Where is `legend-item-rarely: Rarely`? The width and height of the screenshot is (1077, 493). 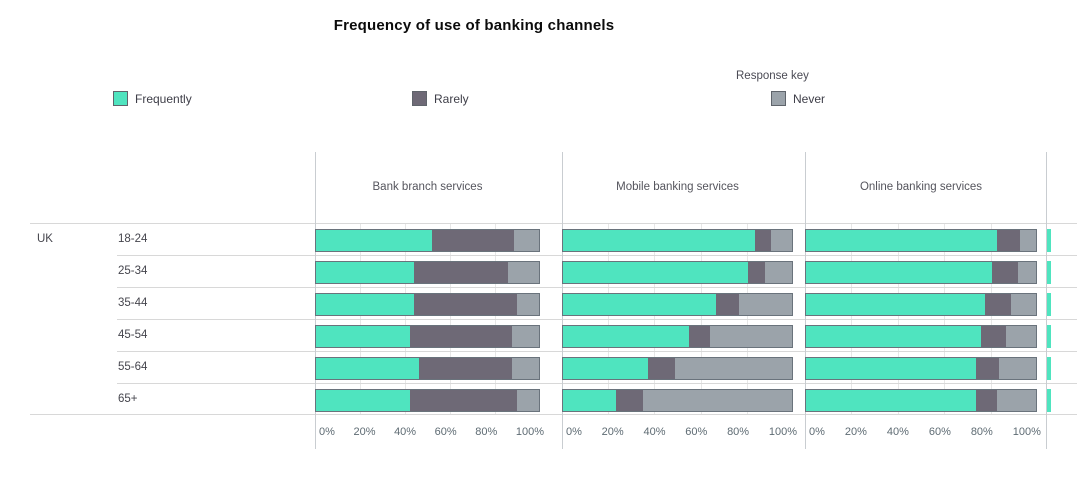 legend-item-rarely: Rarely is located at coordinates (440, 98).